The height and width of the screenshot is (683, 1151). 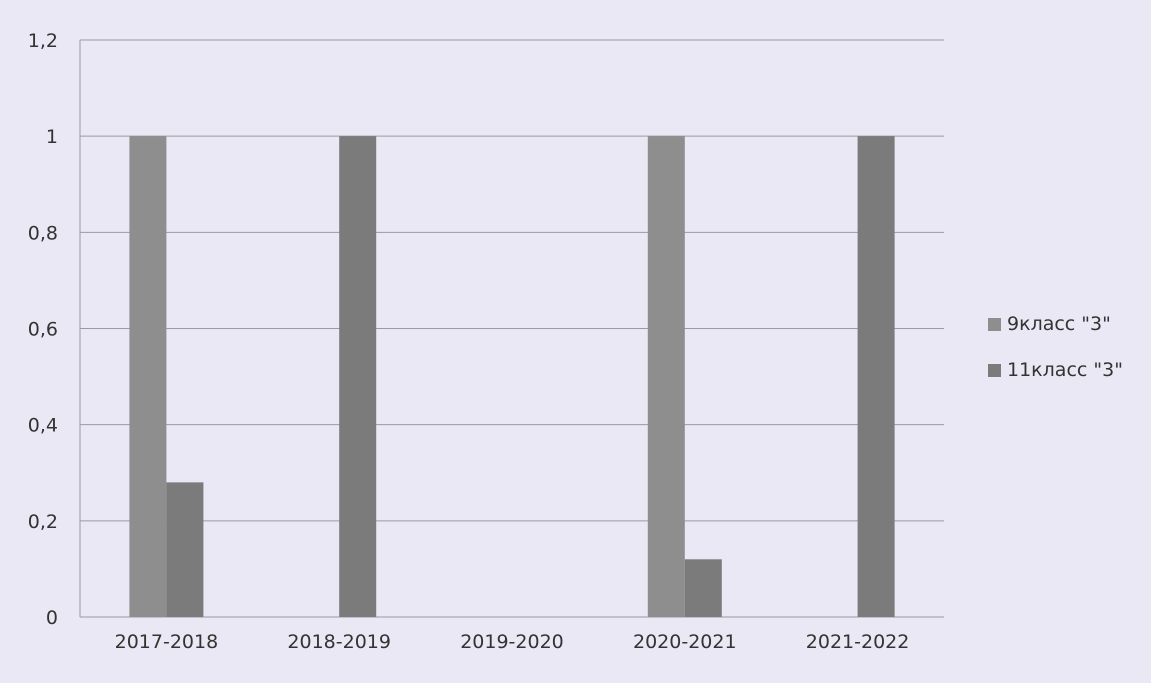 What do you see at coordinates (43, 426) in the screenshot?
I see `y-tick-label: 0,4` at bounding box center [43, 426].